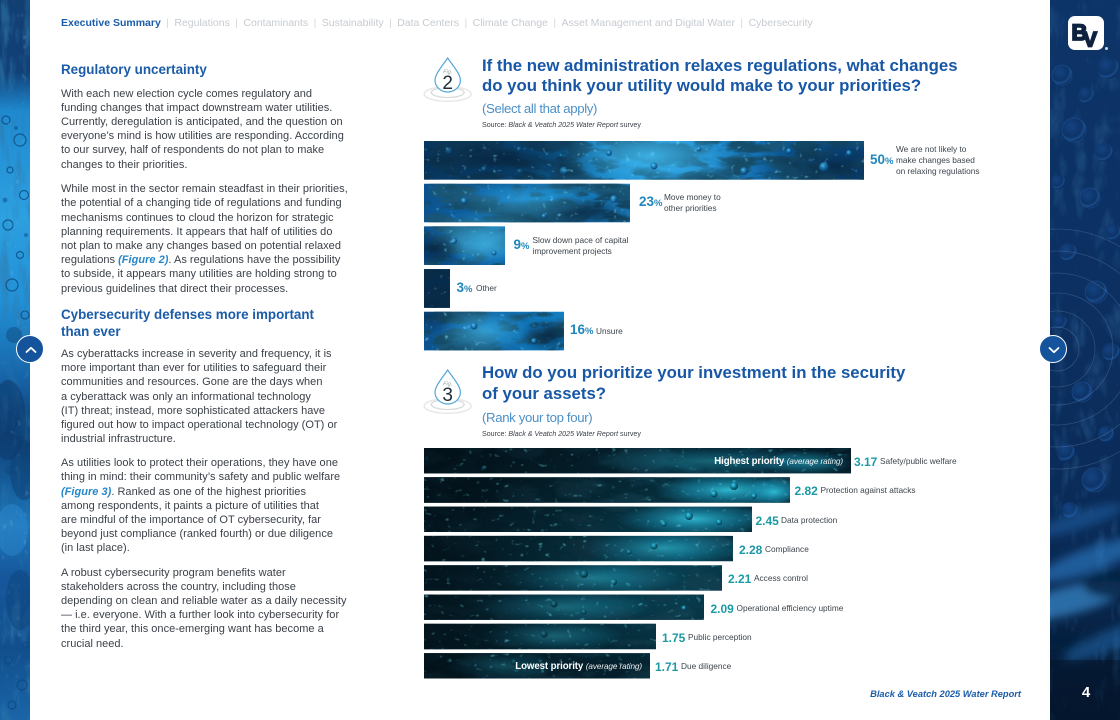 The width and height of the screenshot is (1120, 720). What do you see at coordinates (447, 395) in the screenshot?
I see `svg-text: 3` at bounding box center [447, 395].